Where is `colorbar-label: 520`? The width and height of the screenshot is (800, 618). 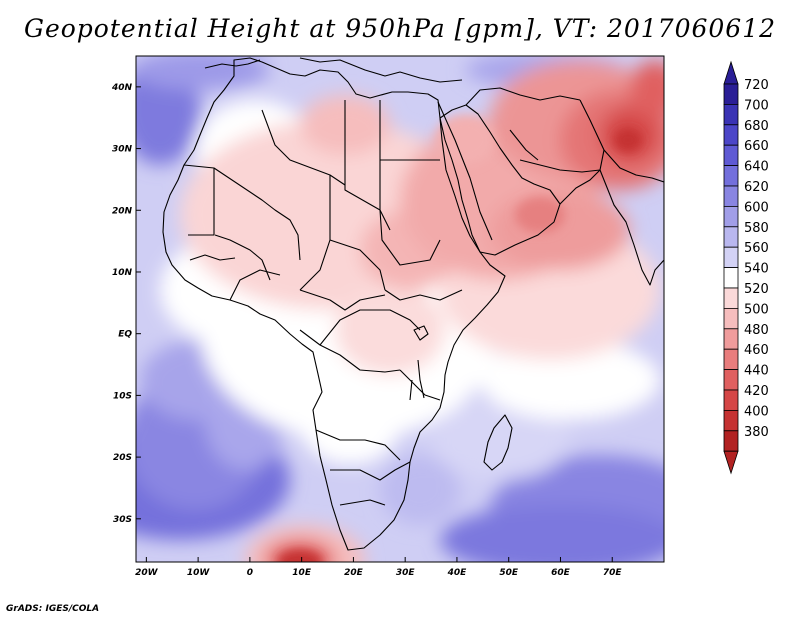 colorbar-label: 520 is located at coordinates (756, 289).